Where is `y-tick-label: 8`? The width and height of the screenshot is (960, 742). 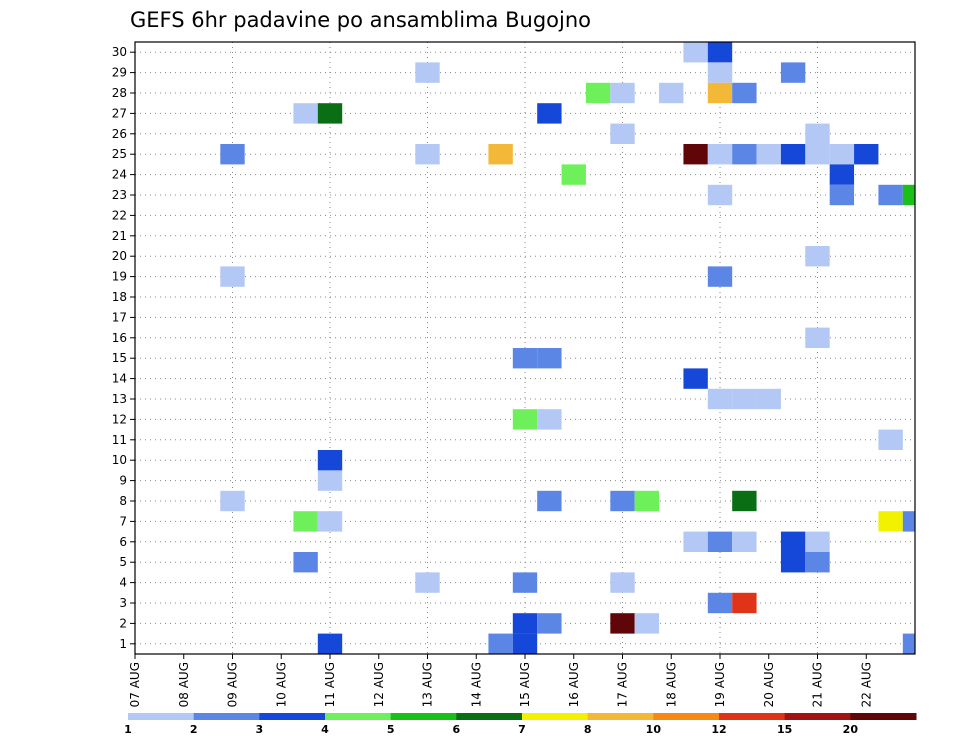 y-tick-label: 8 is located at coordinates (123, 501).